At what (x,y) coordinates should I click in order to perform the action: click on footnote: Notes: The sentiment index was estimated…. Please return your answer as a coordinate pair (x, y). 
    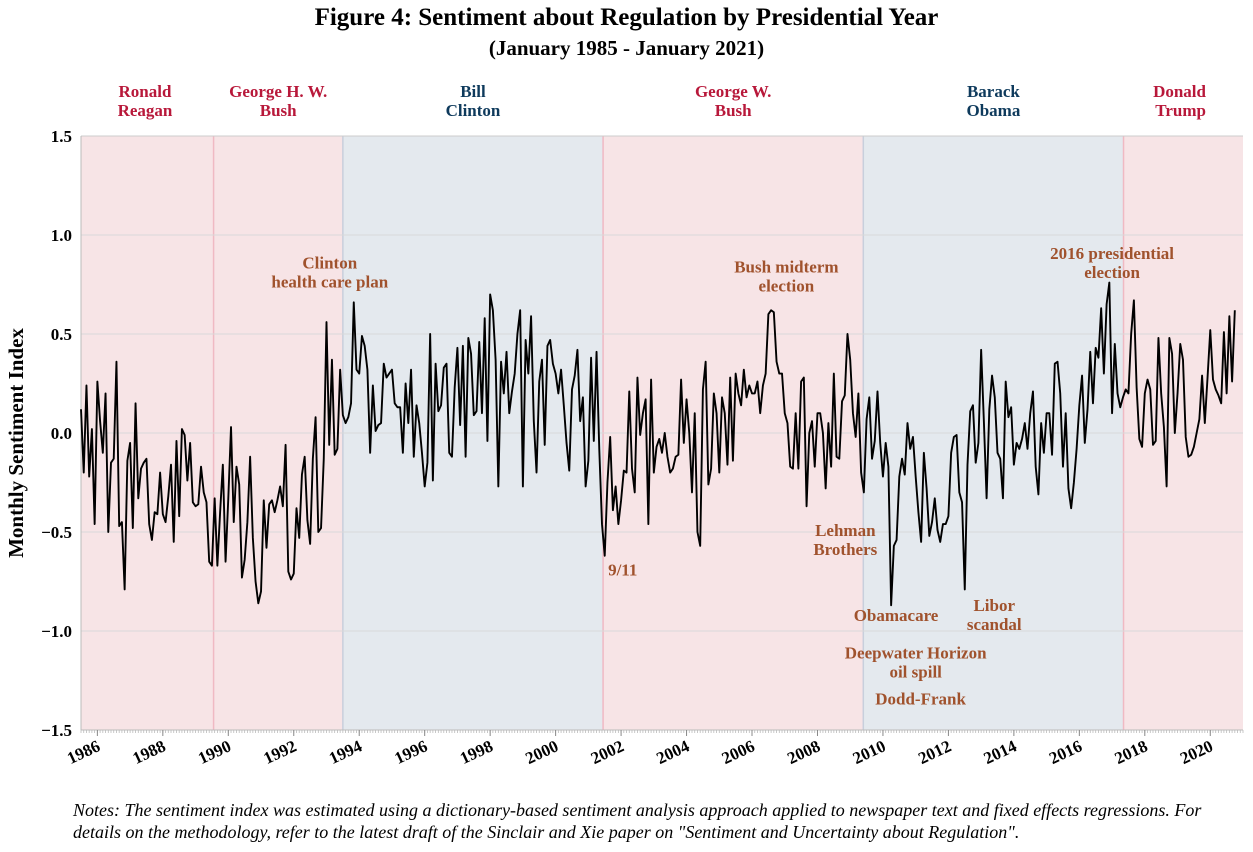
    Looking at the image, I should click on (637, 821).